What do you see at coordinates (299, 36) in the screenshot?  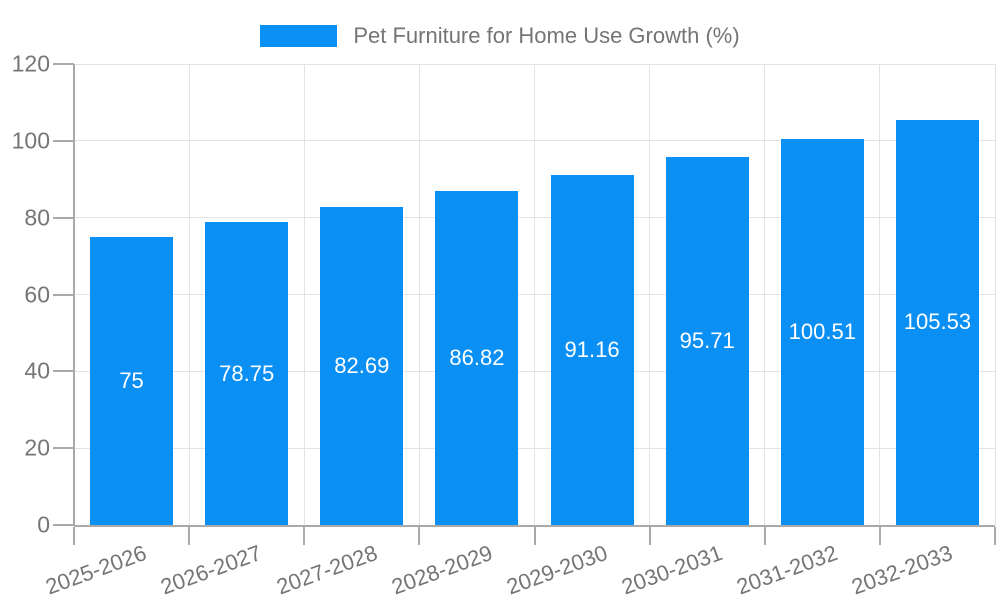 I see `legend-swatch-icon` at bounding box center [299, 36].